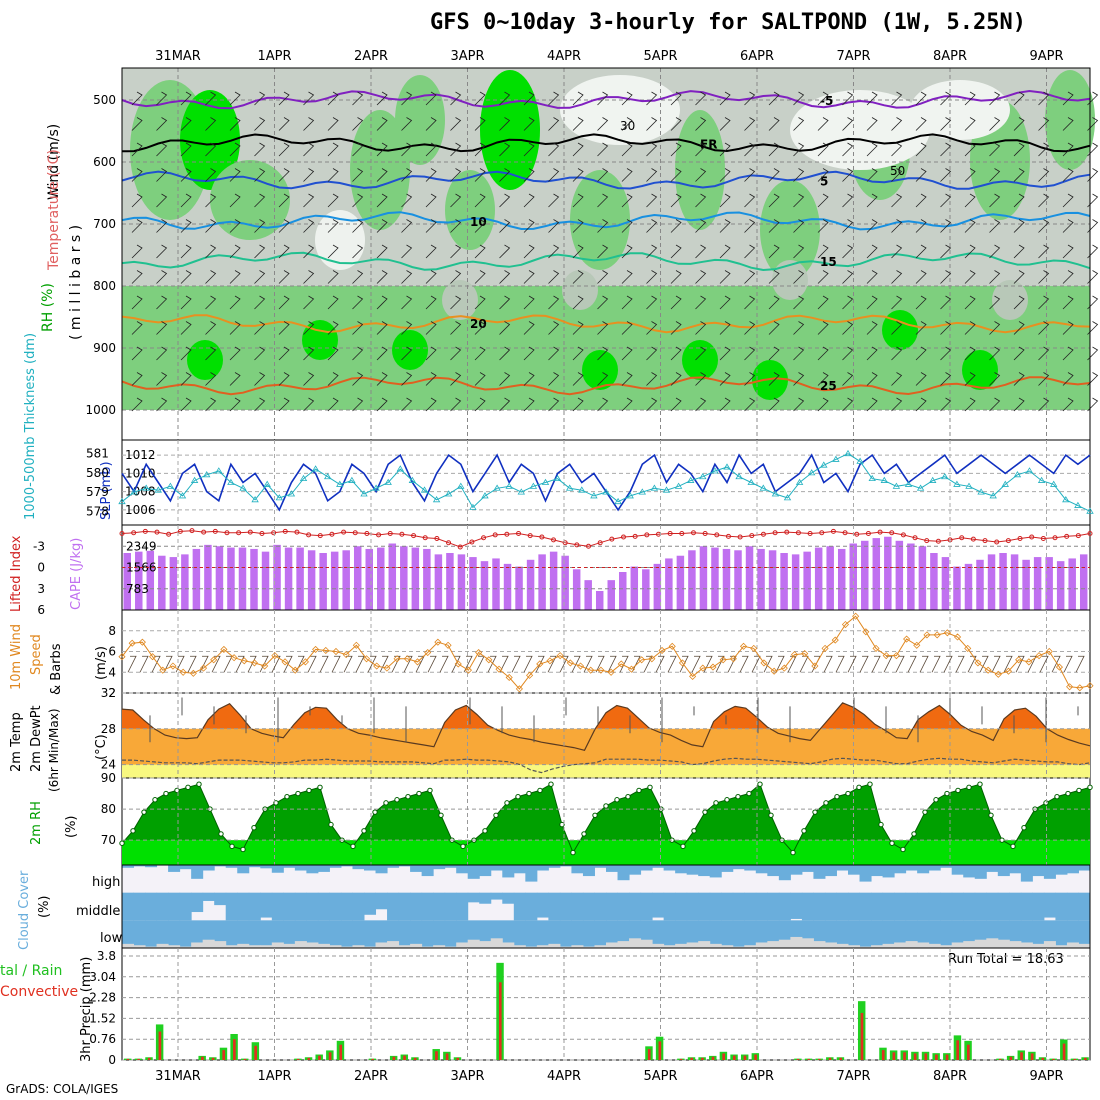 The height and width of the screenshot is (1100, 1100). I want to click on wind10-label-a: 10m Wind, so click(16, 657).